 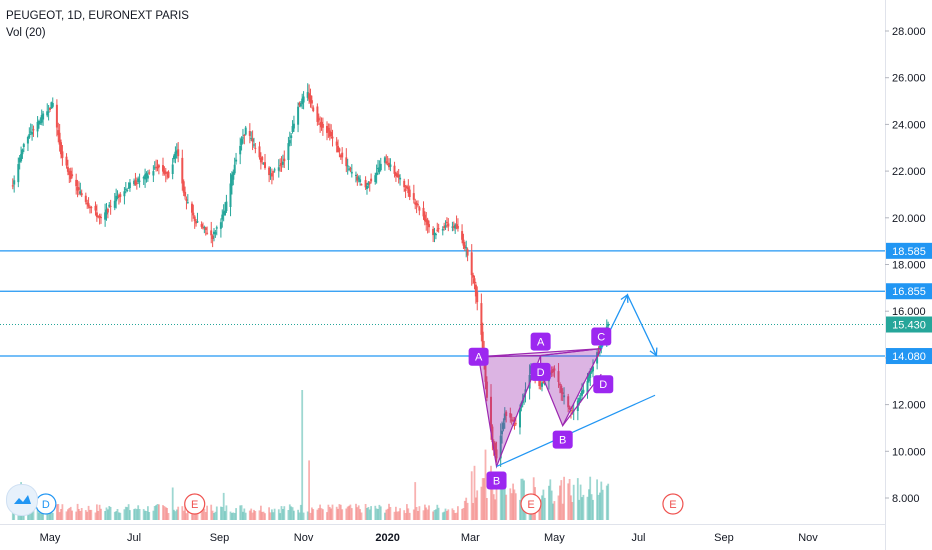 What do you see at coordinates (304, 538) in the screenshot?
I see `x-tick-label: Nov` at bounding box center [304, 538].